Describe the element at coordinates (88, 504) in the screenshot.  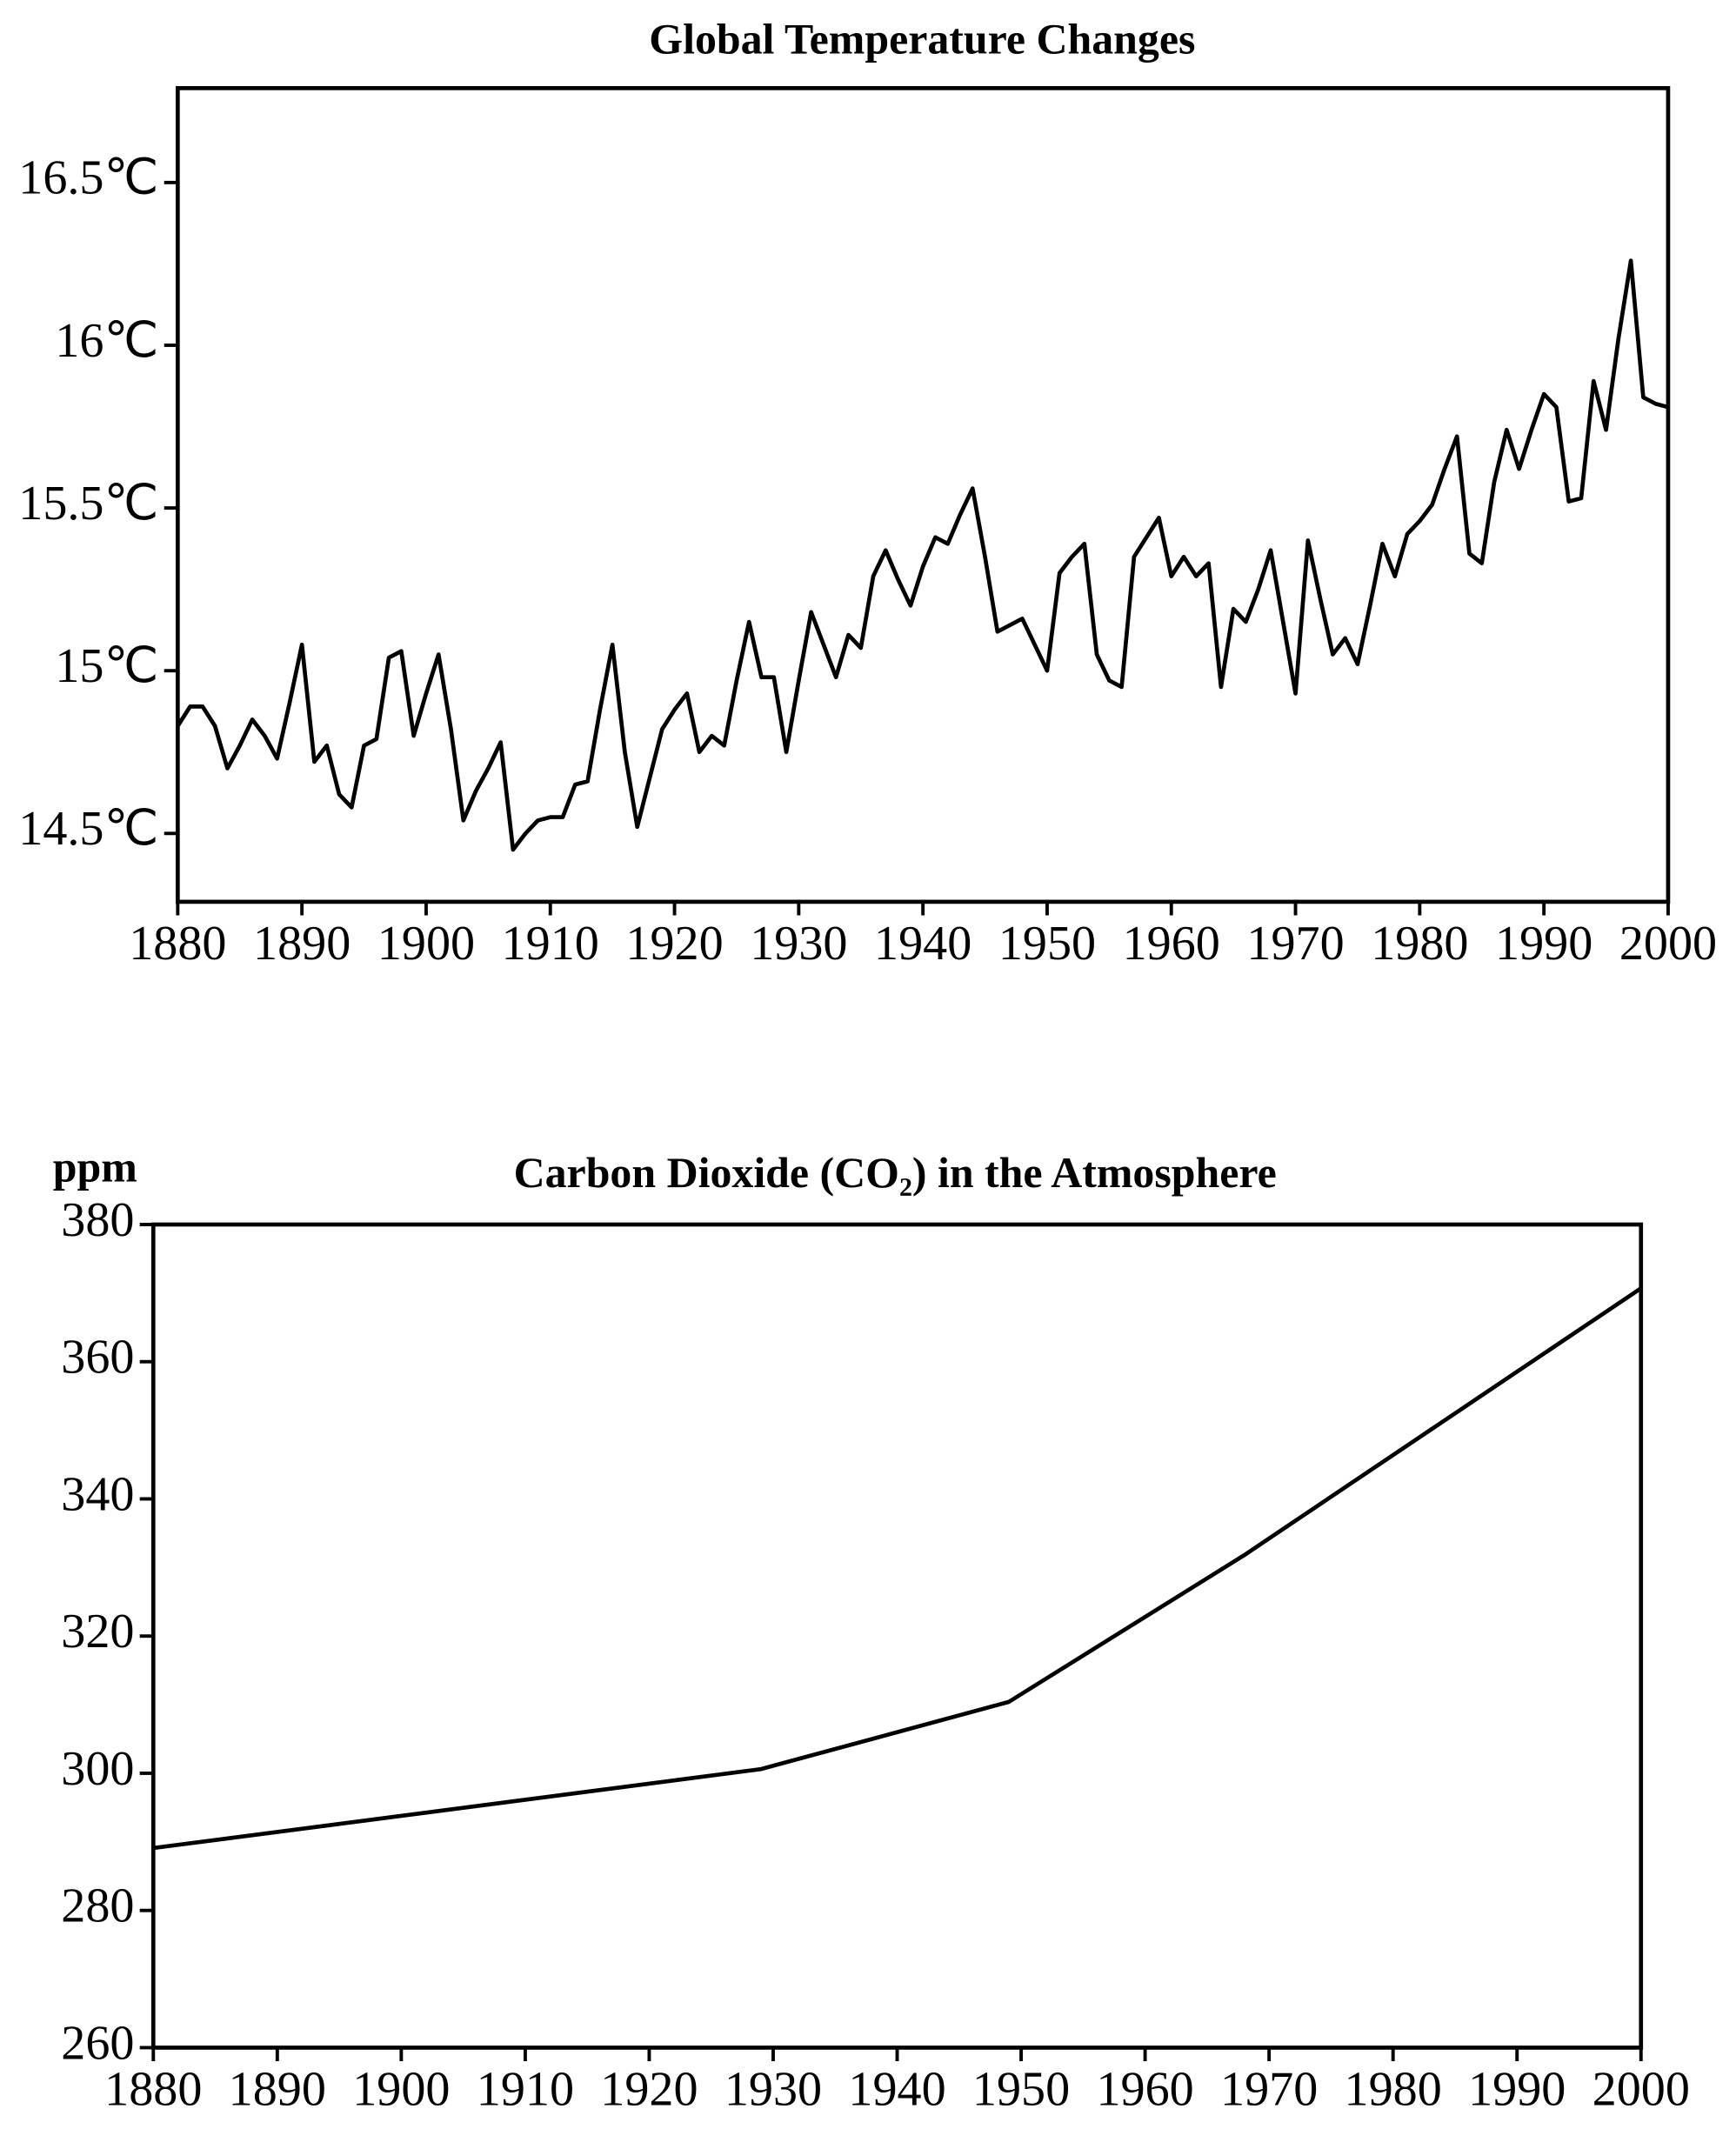
I see `y-tick-label: 15.5℃` at that location.